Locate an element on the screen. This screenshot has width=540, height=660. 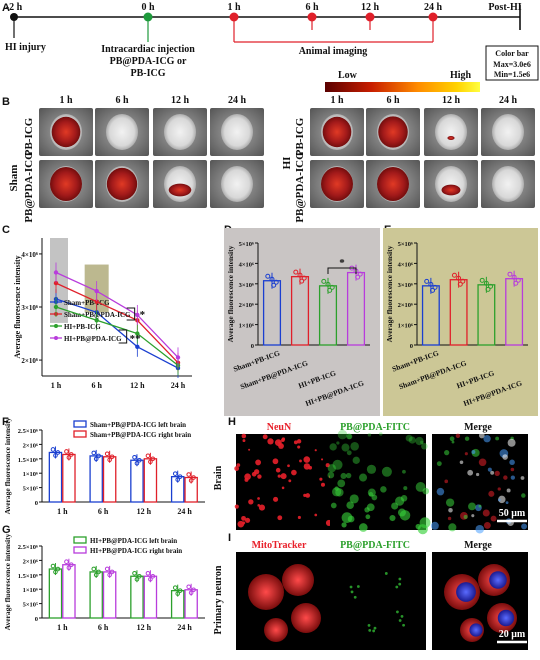
colorbar-gradient is located at coordinates (402, 87).